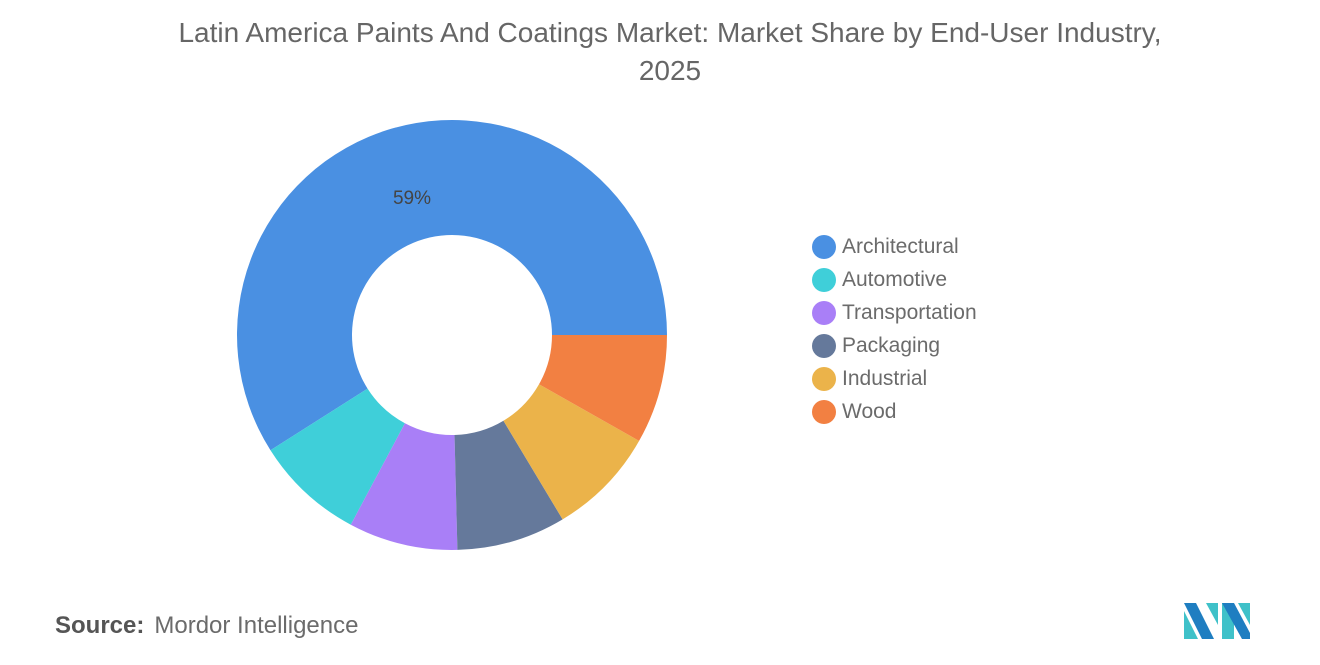 The height and width of the screenshot is (665, 1320). I want to click on legend-label: Industrial, so click(885, 378).